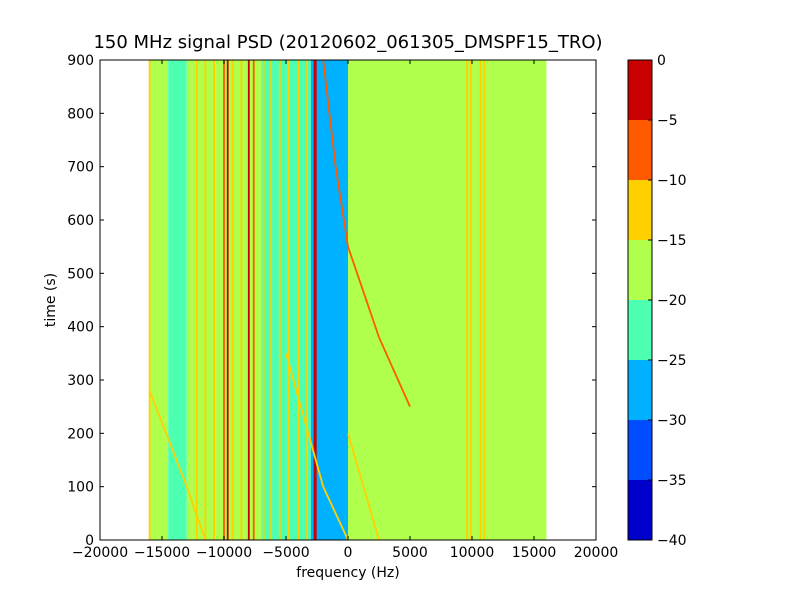 The height and width of the screenshot is (600, 800). Describe the element at coordinates (80, 381) in the screenshot. I see `y-tick-label: 300` at that location.